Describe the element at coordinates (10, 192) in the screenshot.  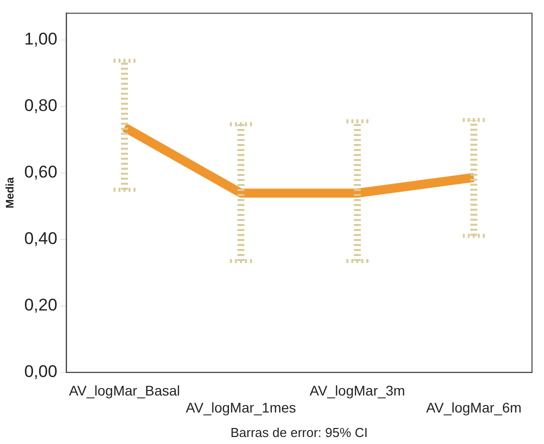
I see `y-axis-title: Media` at that location.